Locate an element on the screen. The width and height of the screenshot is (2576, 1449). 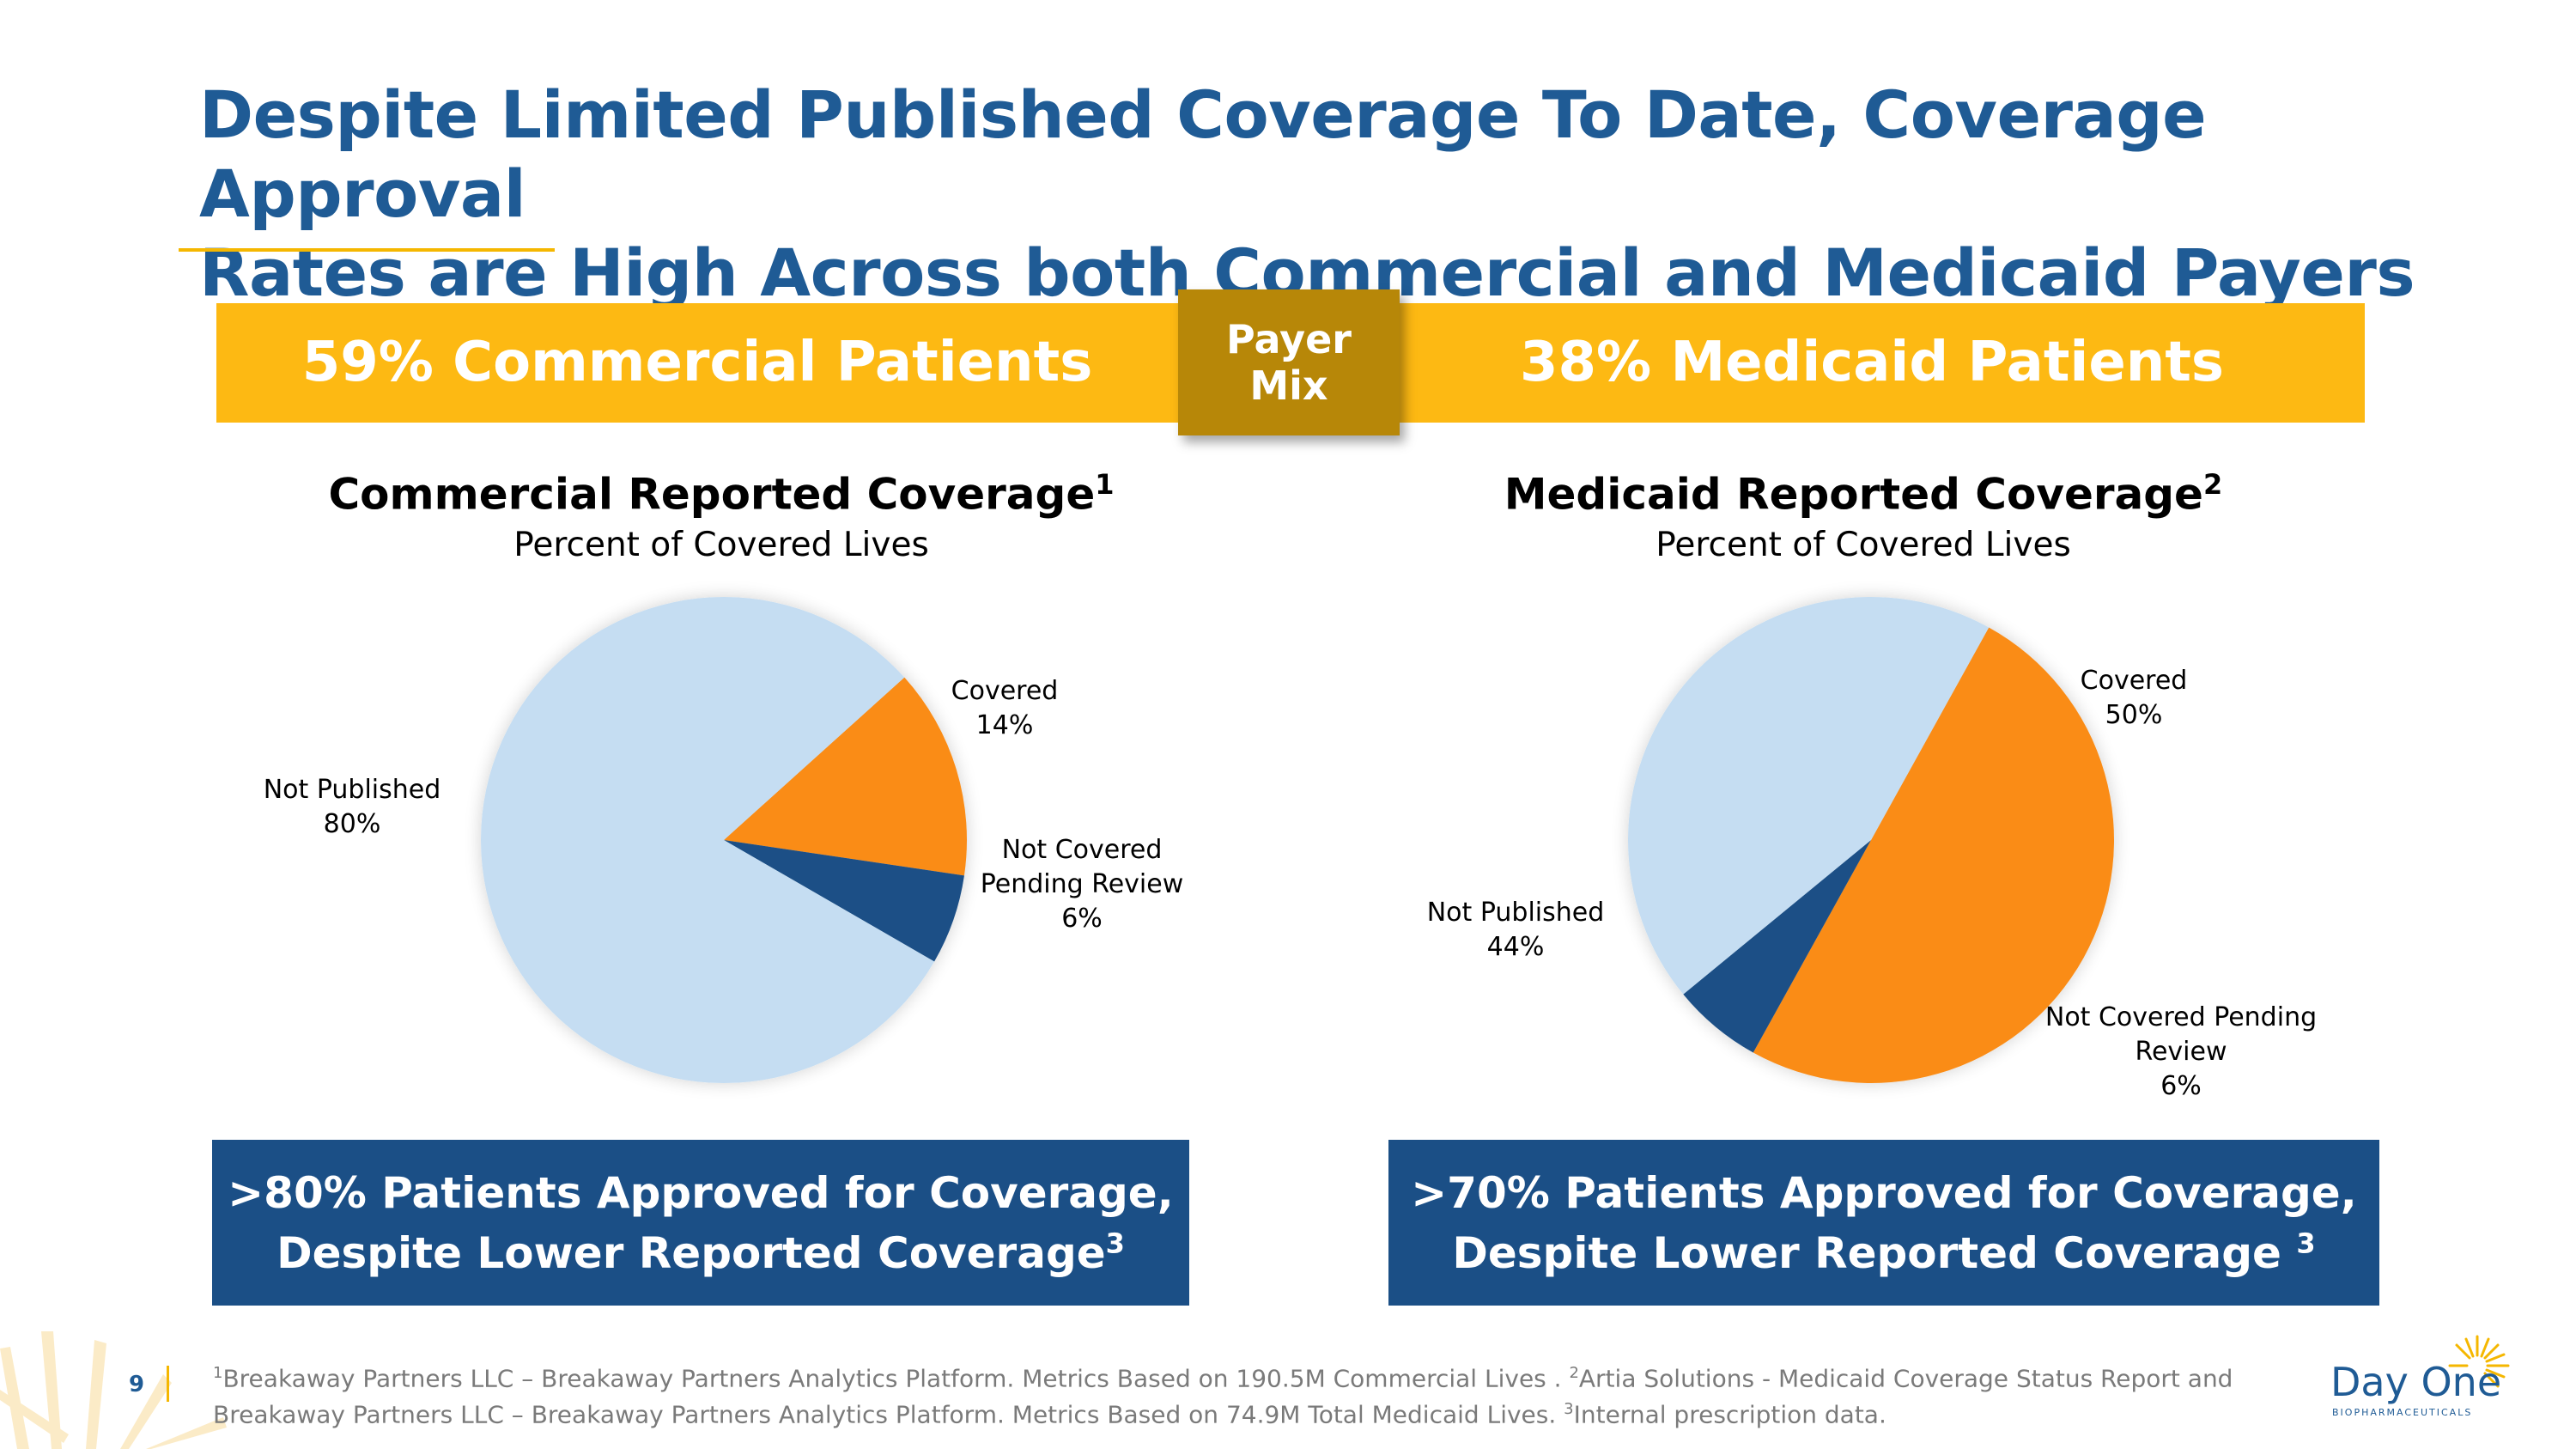
payer-mix-line-2: Mix is located at coordinates (1288, 385).